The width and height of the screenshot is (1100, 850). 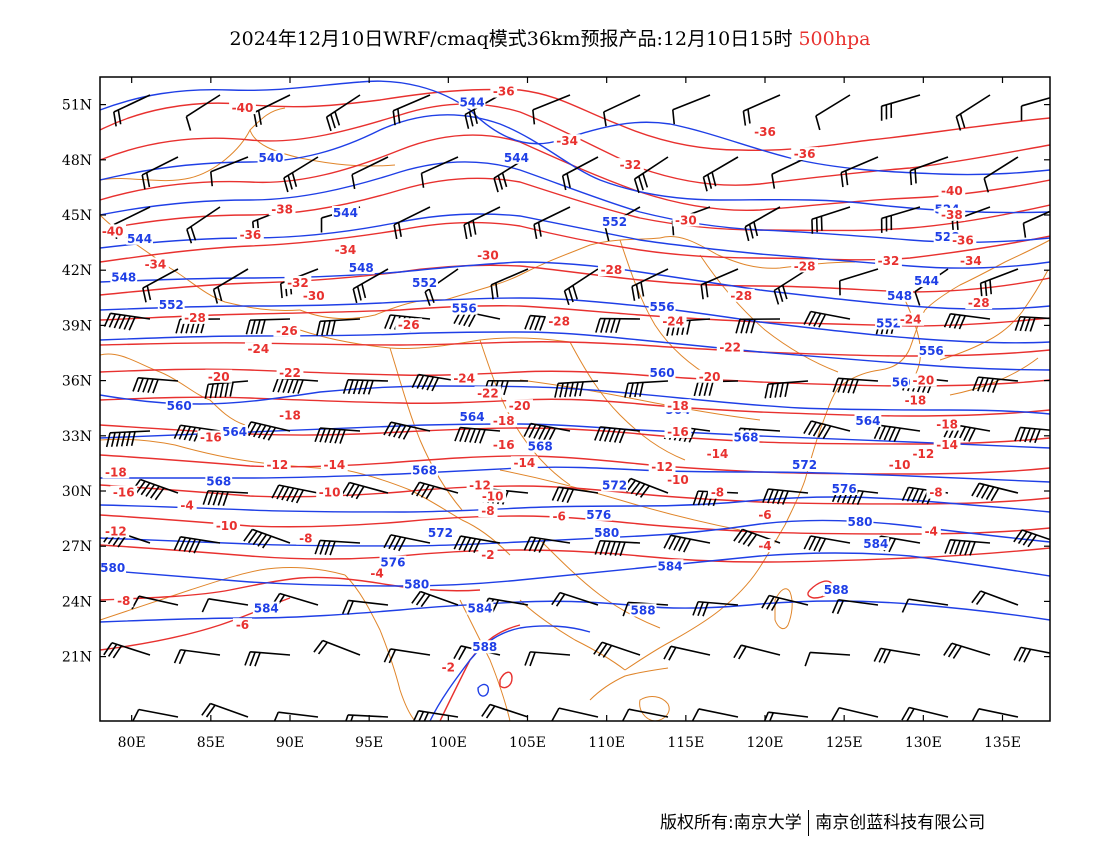 I want to click on temperature-contour-label: -6, so click(x=558, y=517).